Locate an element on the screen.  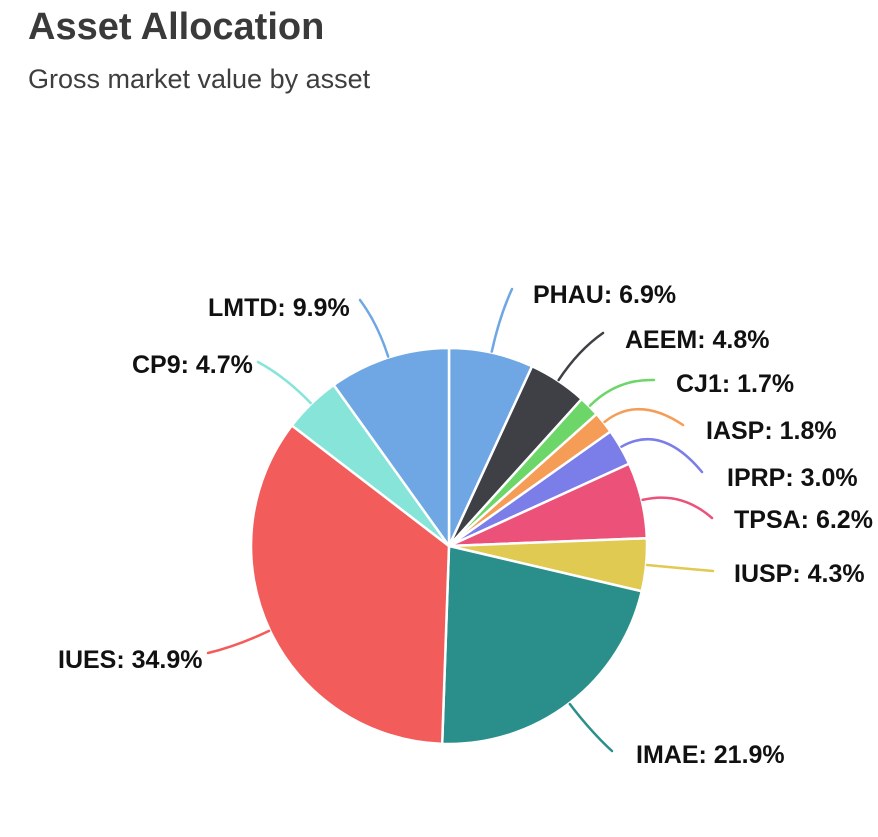
leader-line-IUES is located at coordinates (238, 642).